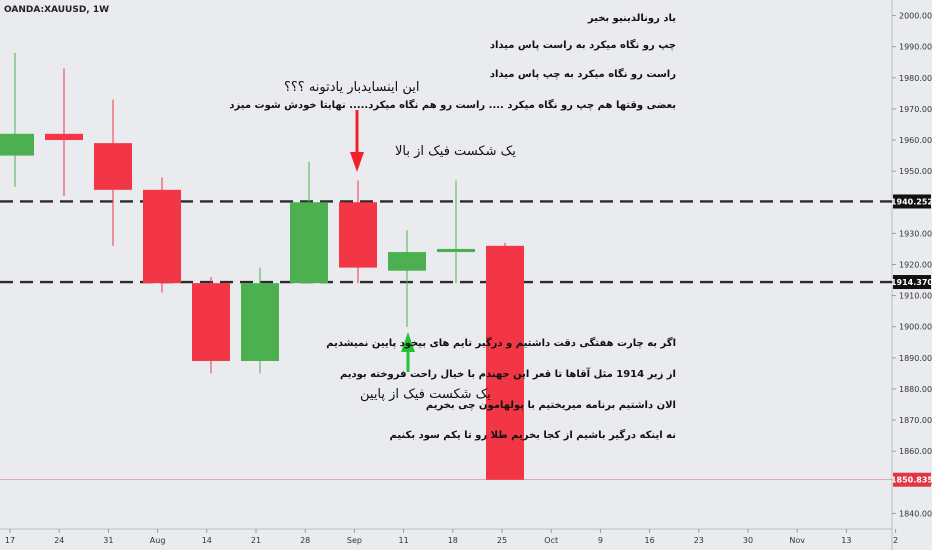 The height and width of the screenshot is (550, 932). What do you see at coordinates (650, 540) in the screenshot?
I see `x-tick-label: 16` at bounding box center [650, 540].